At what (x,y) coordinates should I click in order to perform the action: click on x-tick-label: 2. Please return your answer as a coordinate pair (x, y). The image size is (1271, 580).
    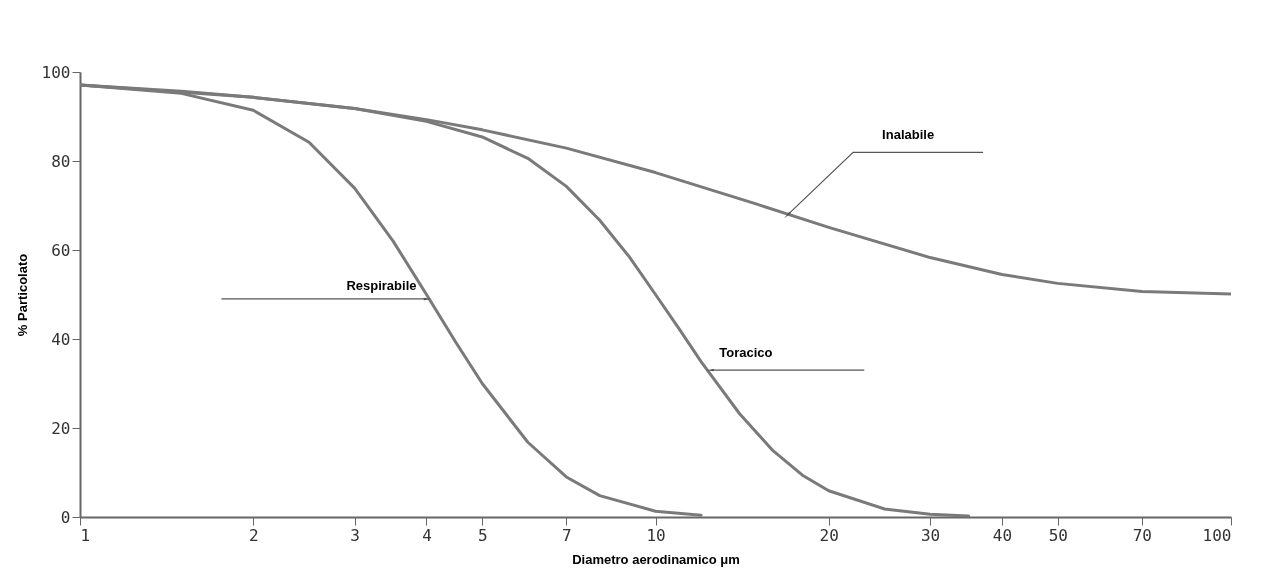
    Looking at the image, I should click on (253, 535).